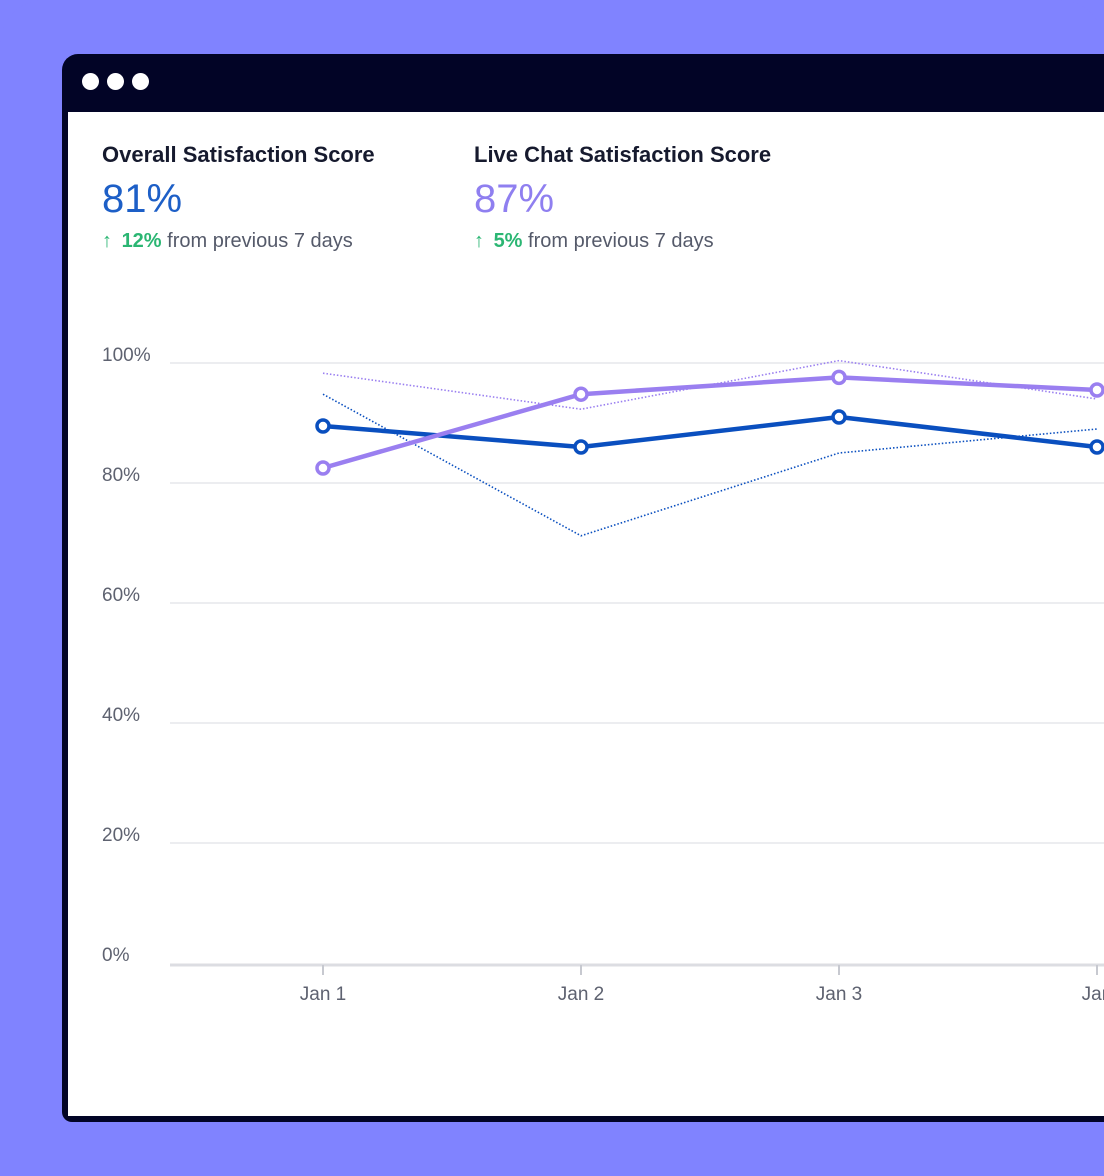 This screenshot has width=1104, height=1176. Describe the element at coordinates (583, 83) in the screenshot. I see `window-titlebar` at that location.